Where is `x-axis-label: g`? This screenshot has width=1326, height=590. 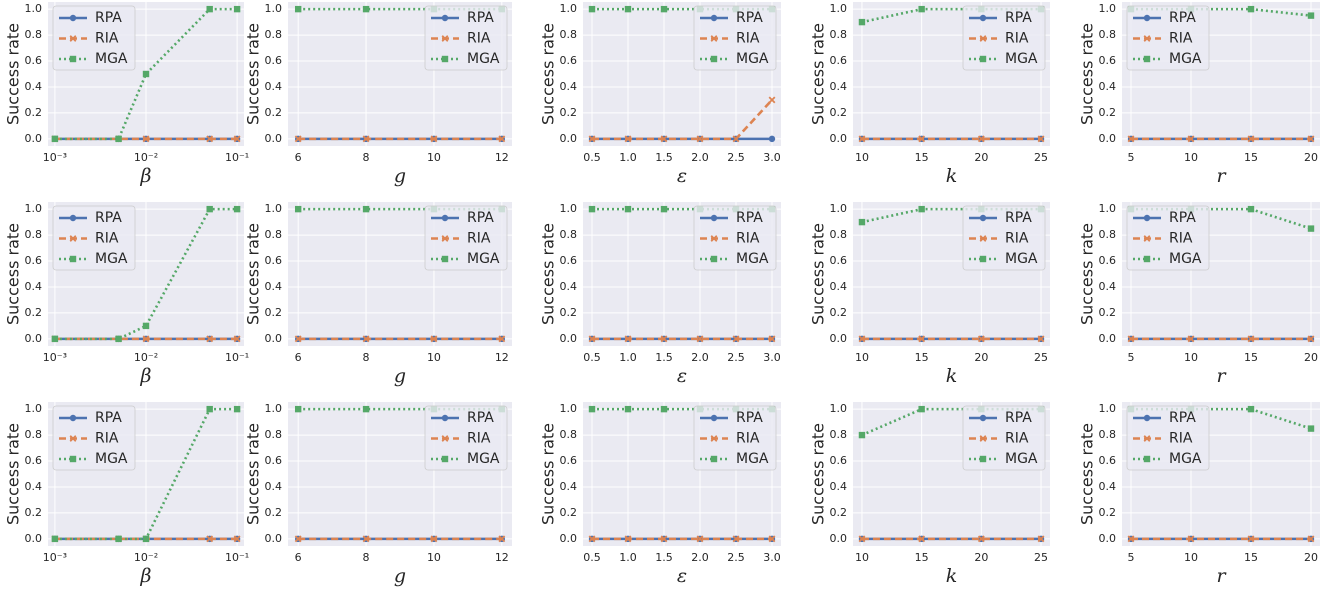 x-axis-label: g is located at coordinates (400, 576).